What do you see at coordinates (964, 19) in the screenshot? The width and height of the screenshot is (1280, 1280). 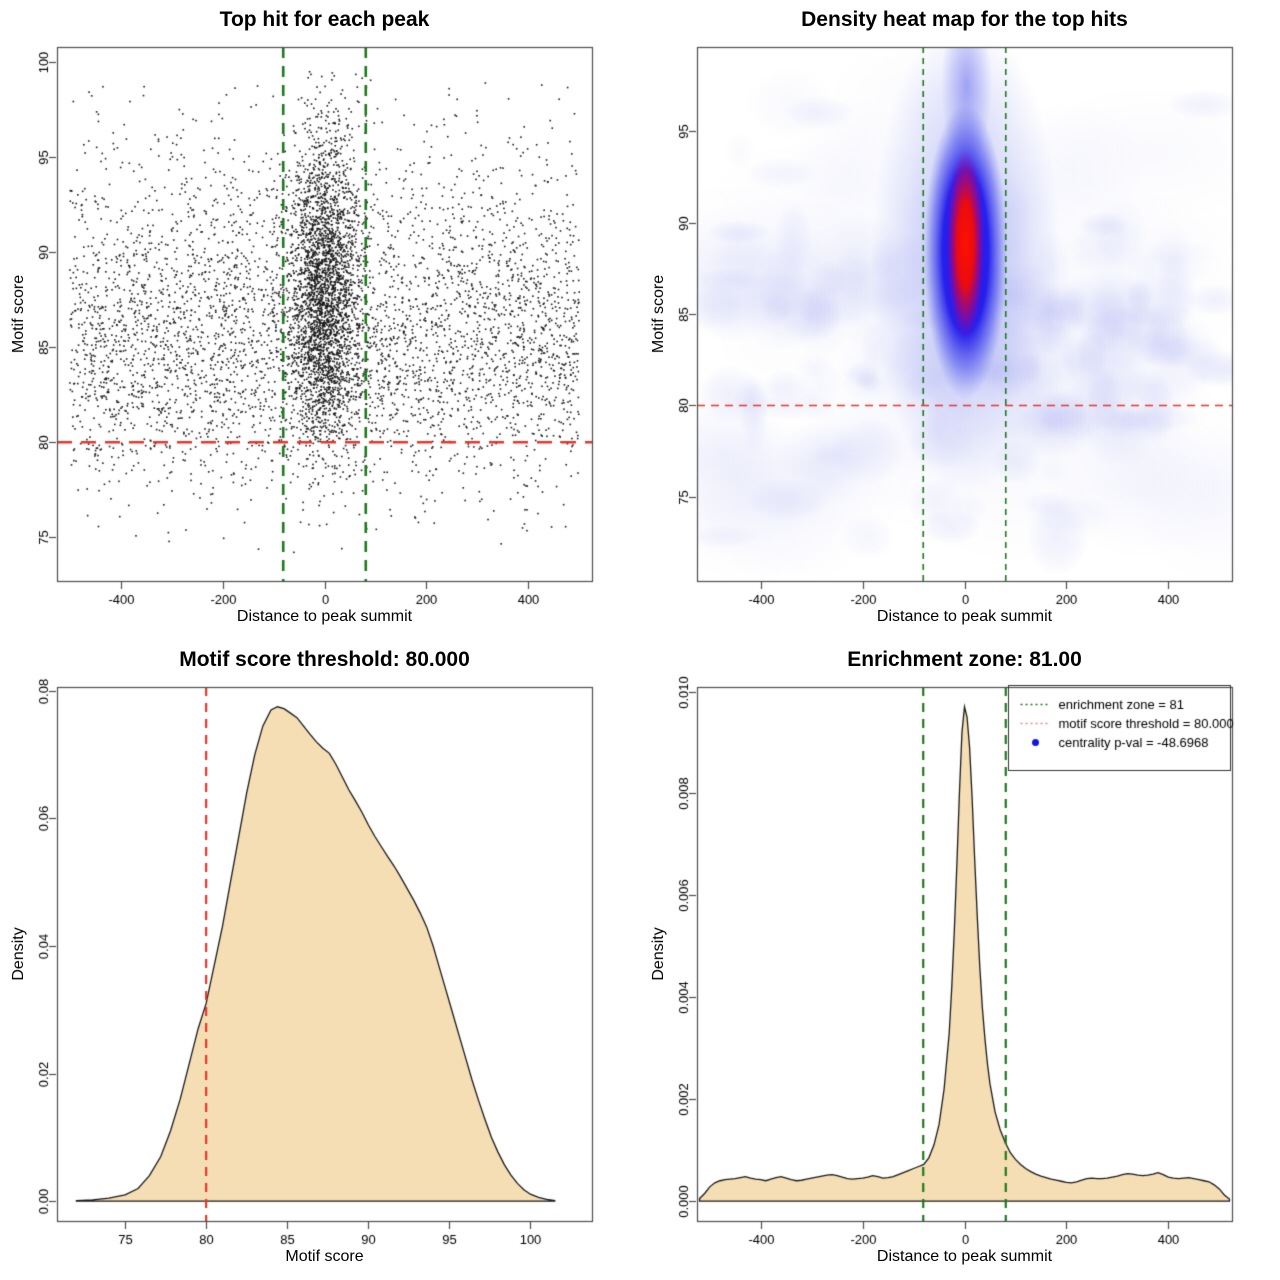 I see `panel-title: Density heat map for the top hits` at bounding box center [964, 19].